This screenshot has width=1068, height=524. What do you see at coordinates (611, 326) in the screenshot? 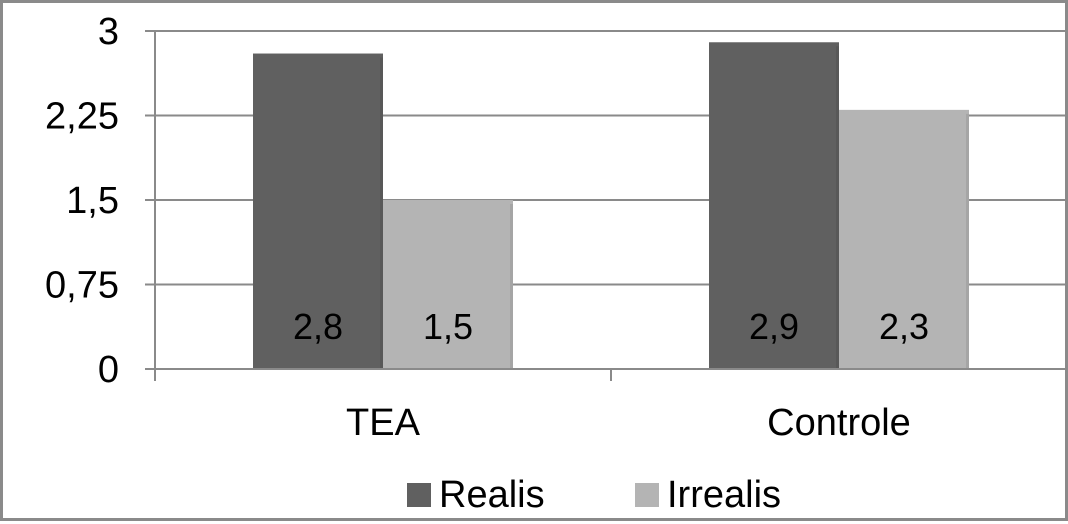
I see `data-labels: 2,8 1,5 2,9 2,3` at bounding box center [611, 326].